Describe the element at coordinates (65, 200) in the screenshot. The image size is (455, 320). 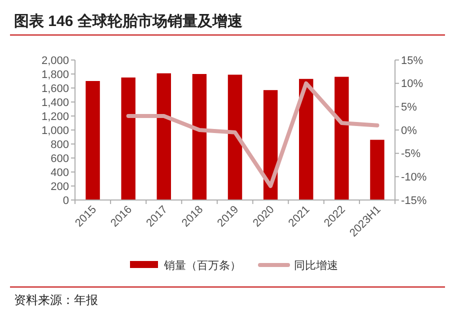
I see `y-tick-label: 0` at that location.